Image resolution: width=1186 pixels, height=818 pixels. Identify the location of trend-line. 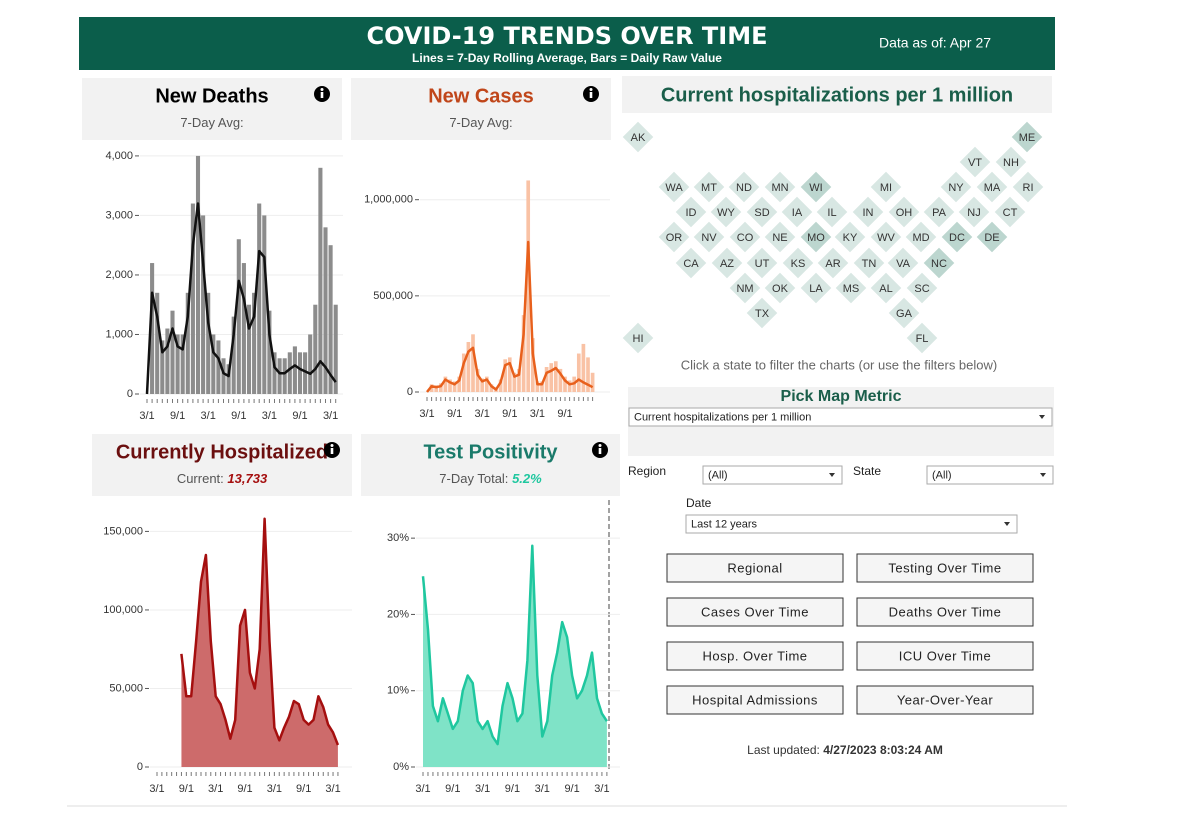
(510, 316).